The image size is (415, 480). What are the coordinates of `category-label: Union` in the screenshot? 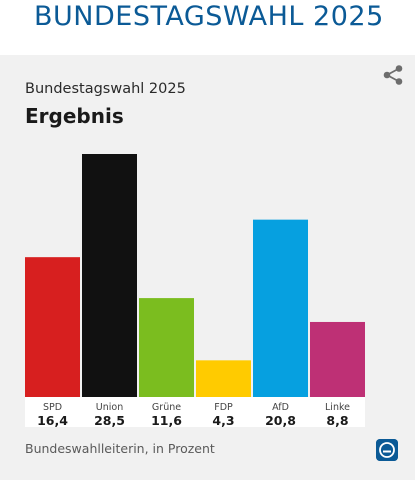 It's located at (109, 407).